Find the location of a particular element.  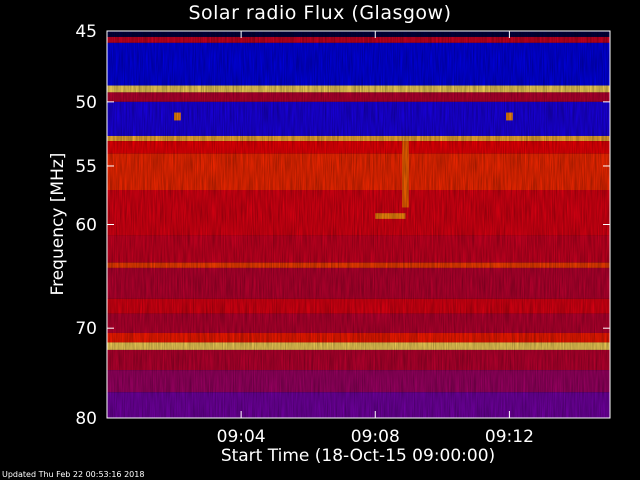

y-axis-label: Frequency [MHz] is located at coordinates (58, 224).